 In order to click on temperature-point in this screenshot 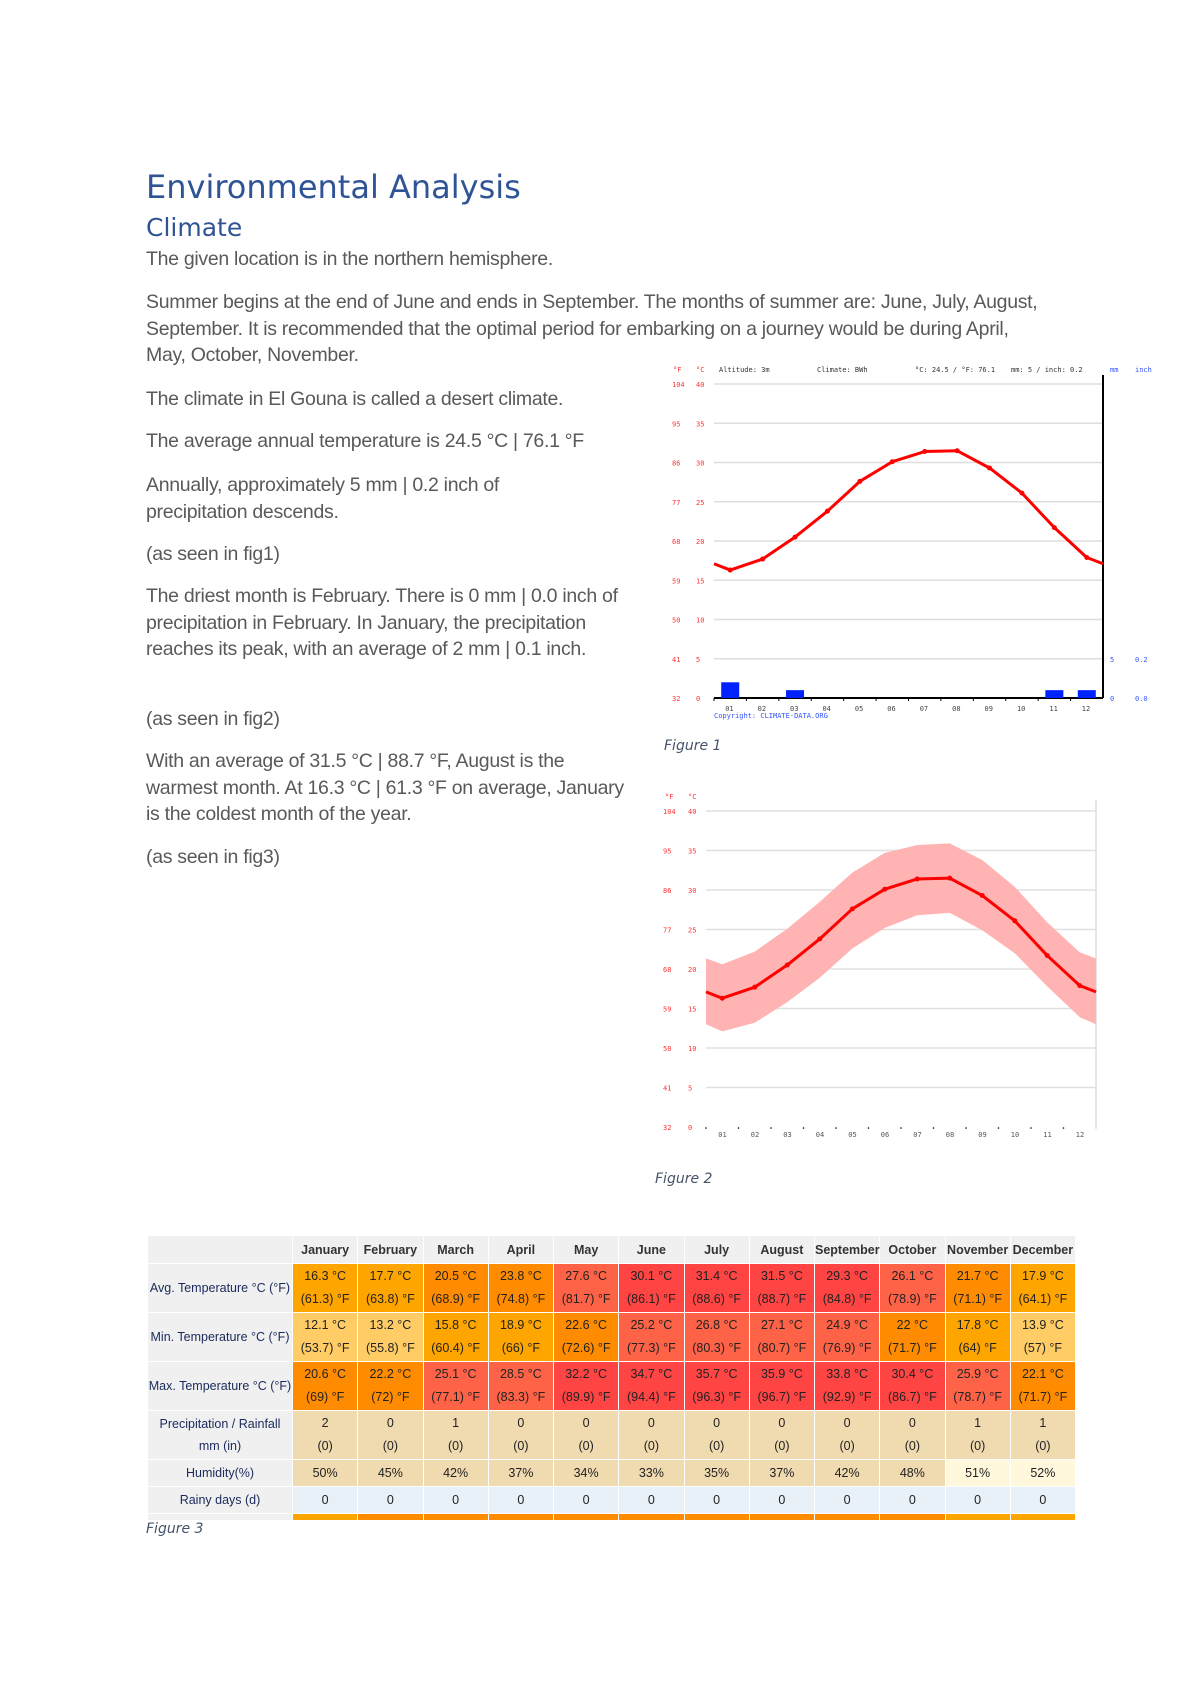, I will do `click(925, 452)`.